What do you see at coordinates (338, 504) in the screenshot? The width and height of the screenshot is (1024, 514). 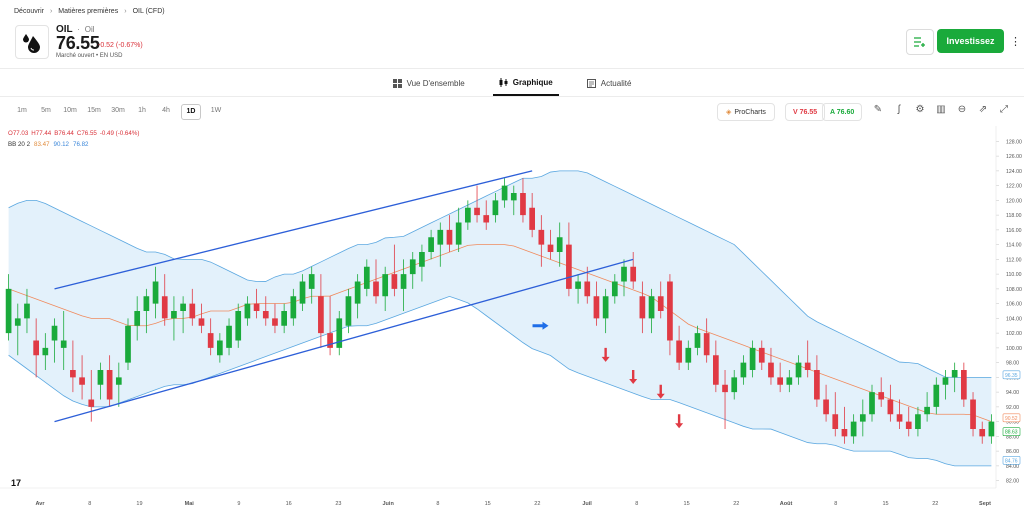 I see `x-tick-label: 23` at bounding box center [338, 504].